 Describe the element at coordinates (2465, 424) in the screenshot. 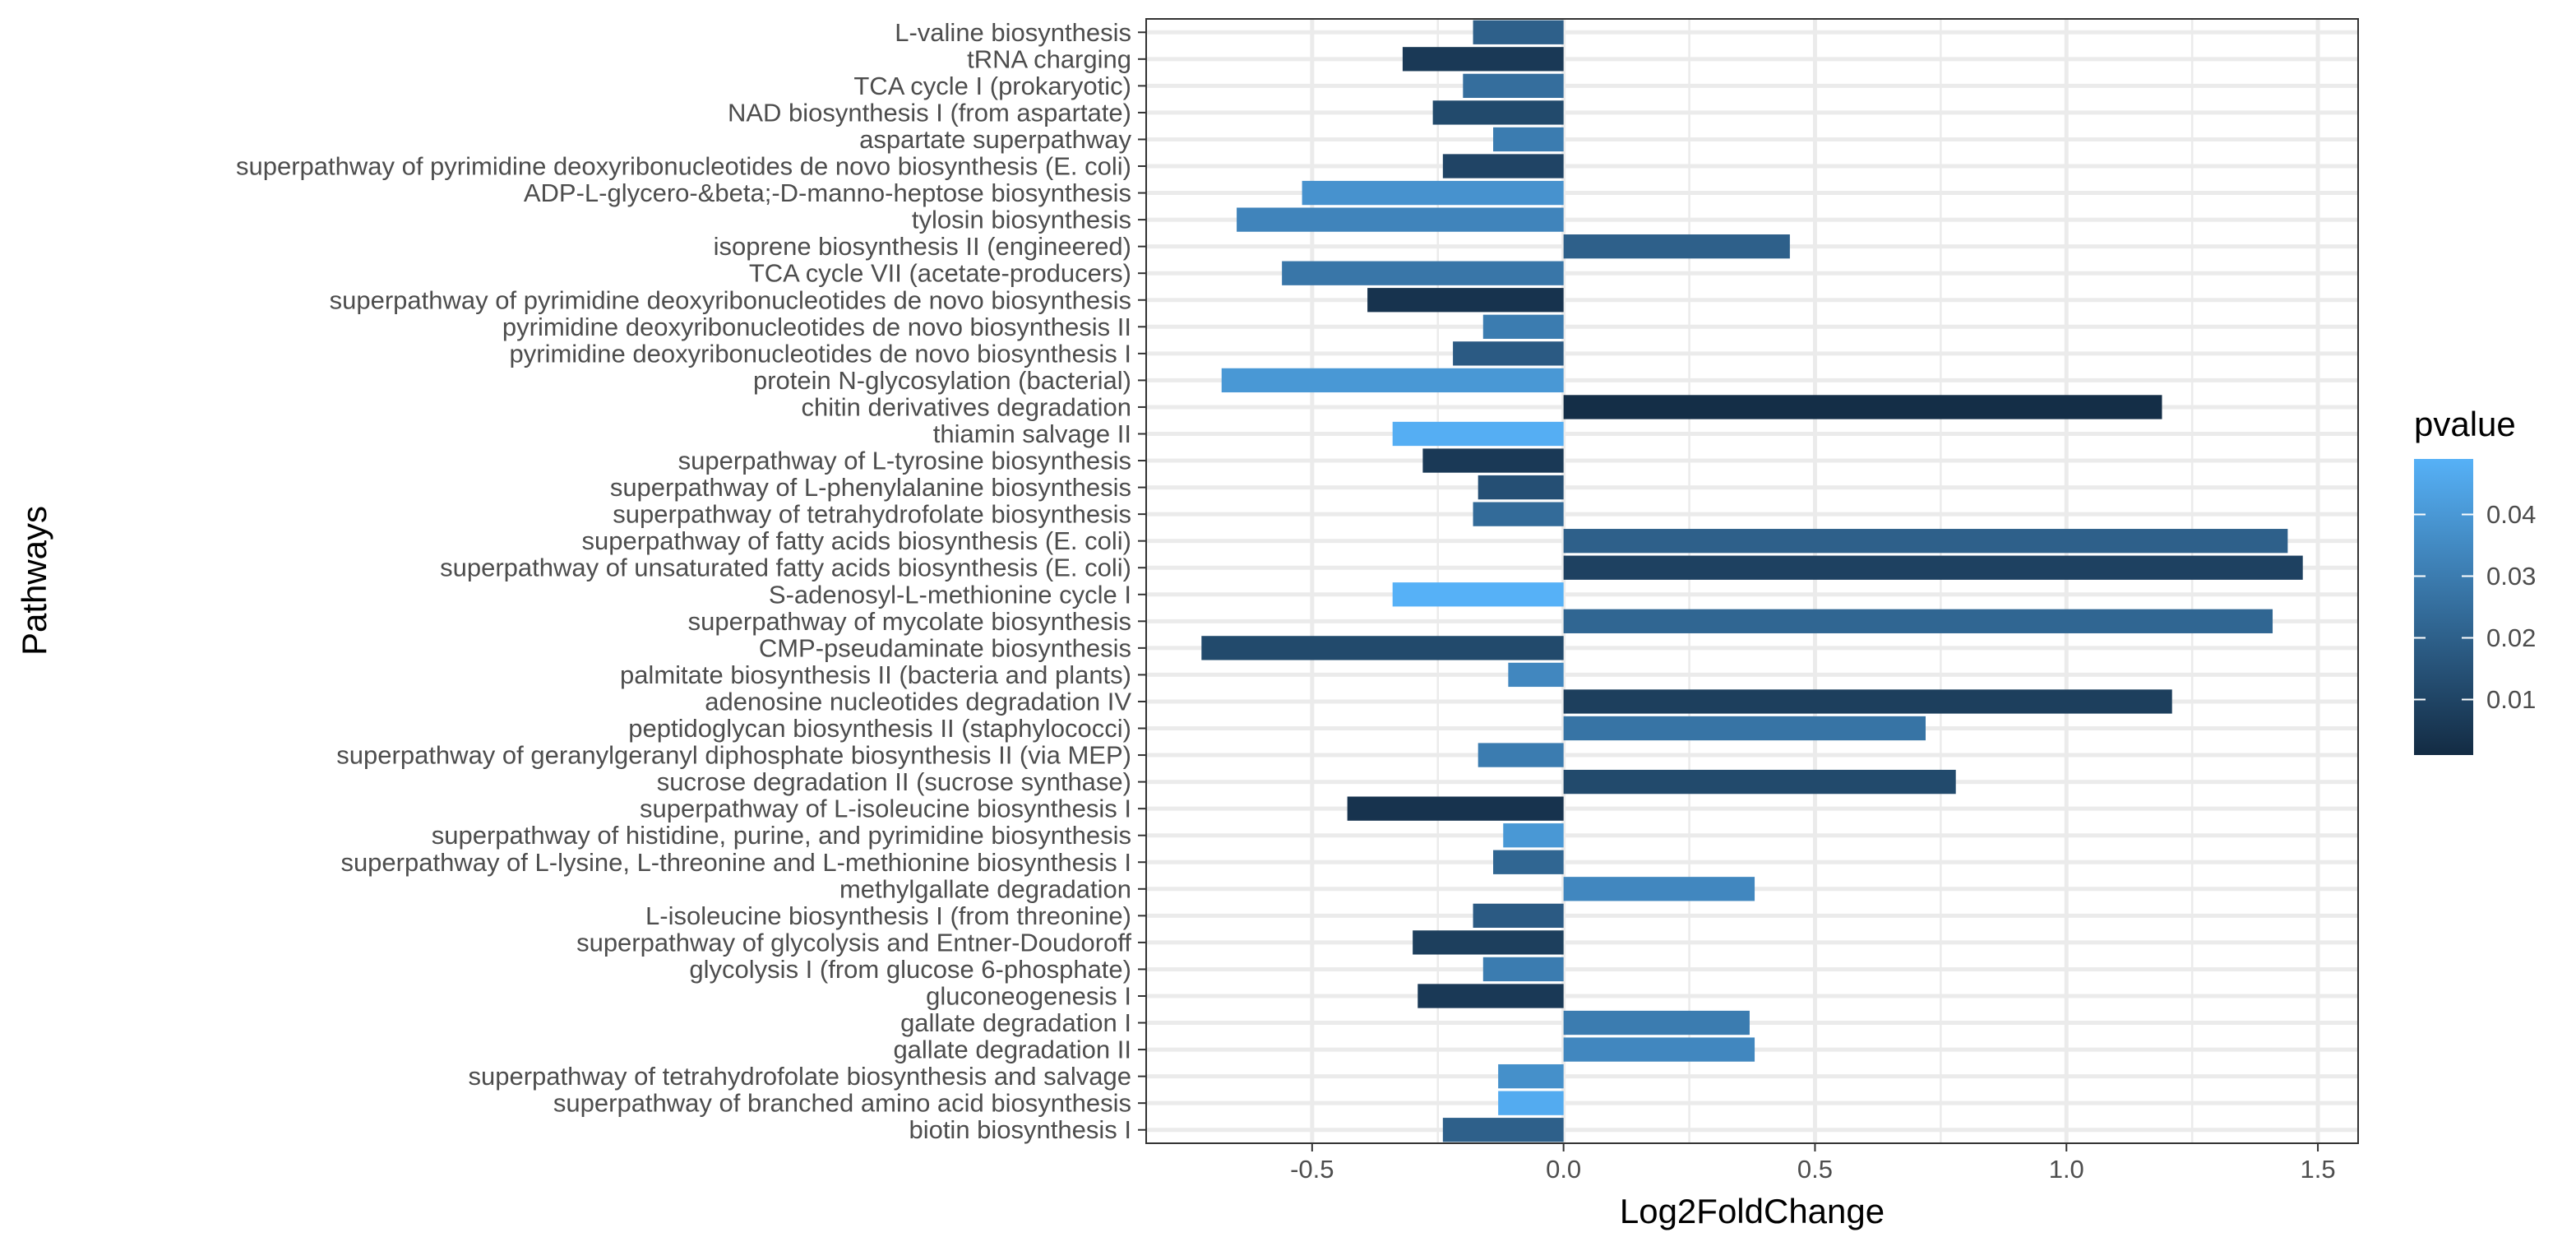

I see `legend-title: pvalue` at that location.